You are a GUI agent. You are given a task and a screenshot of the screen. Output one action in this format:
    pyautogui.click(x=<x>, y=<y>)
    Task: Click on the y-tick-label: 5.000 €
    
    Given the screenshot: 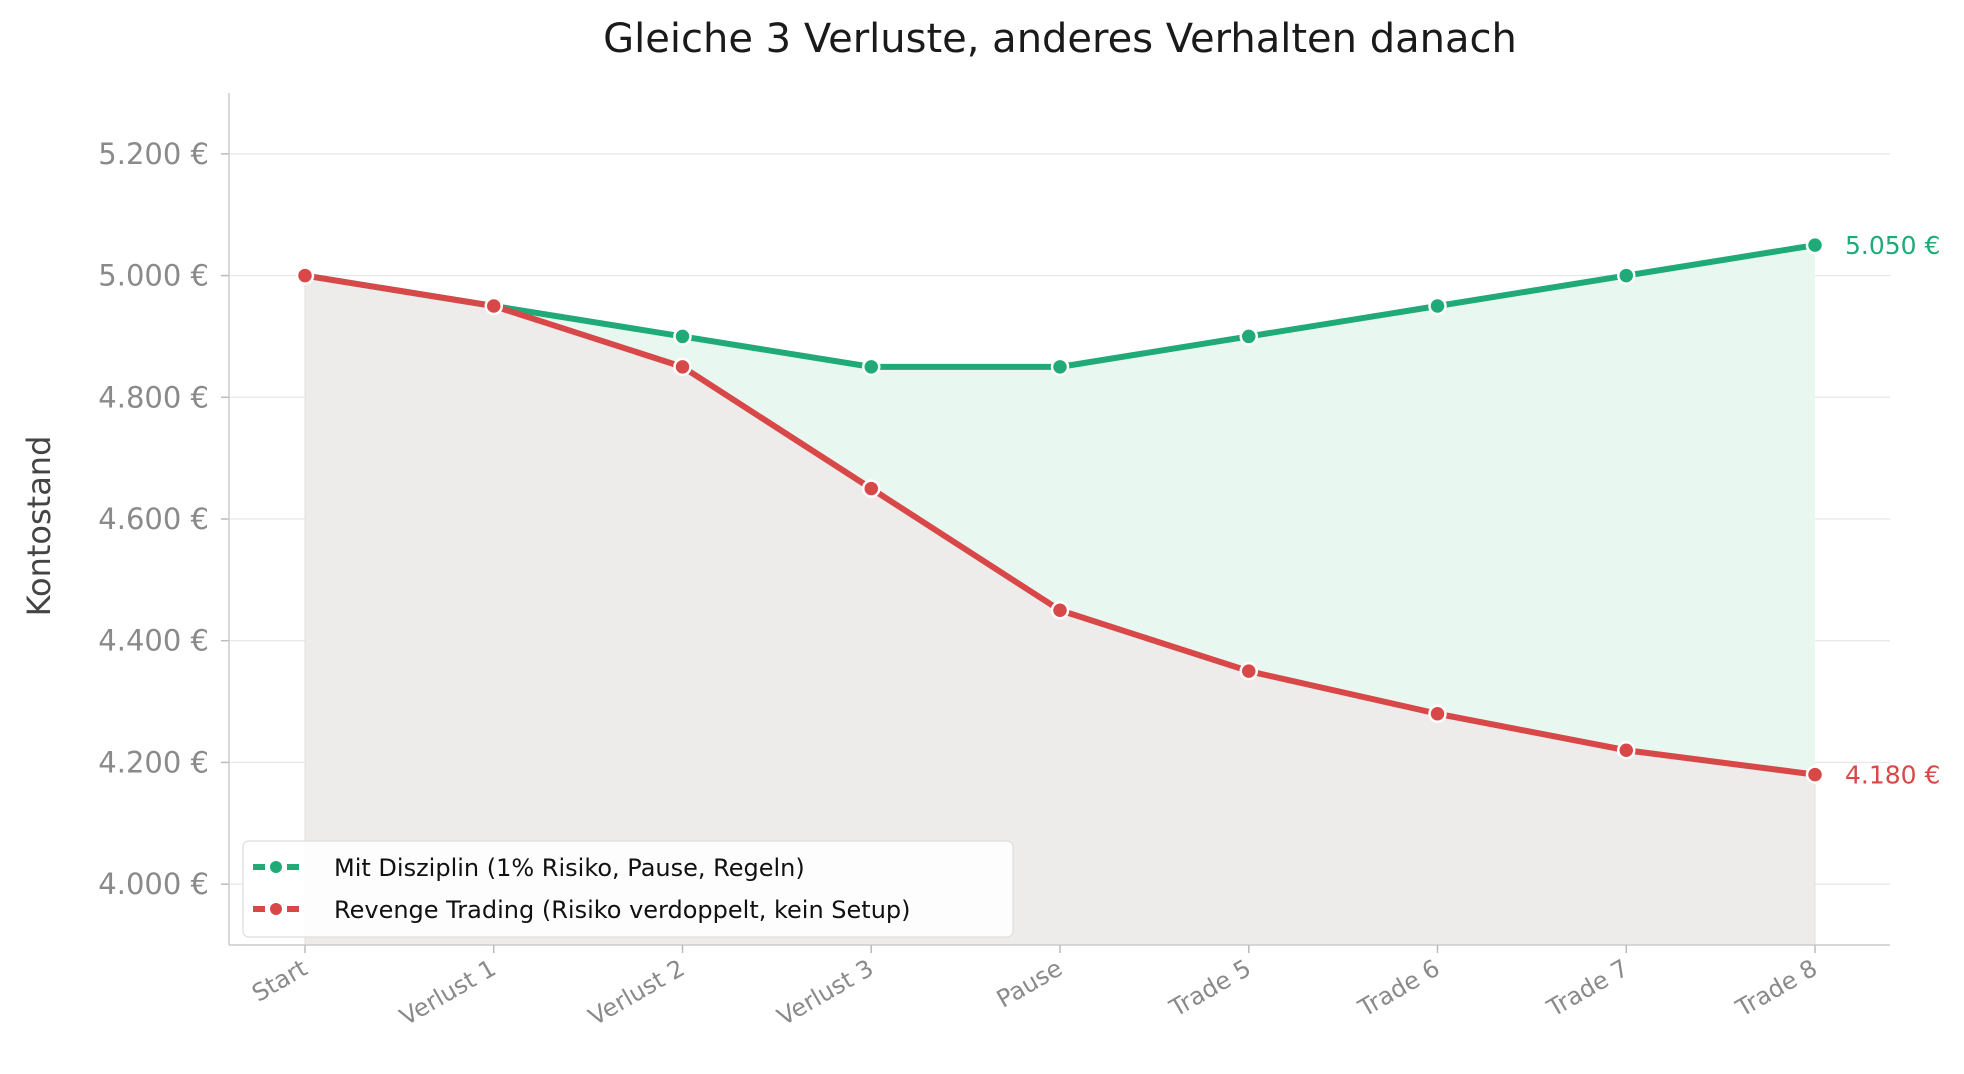 What is the action you would take?
    pyautogui.click(x=153, y=276)
    